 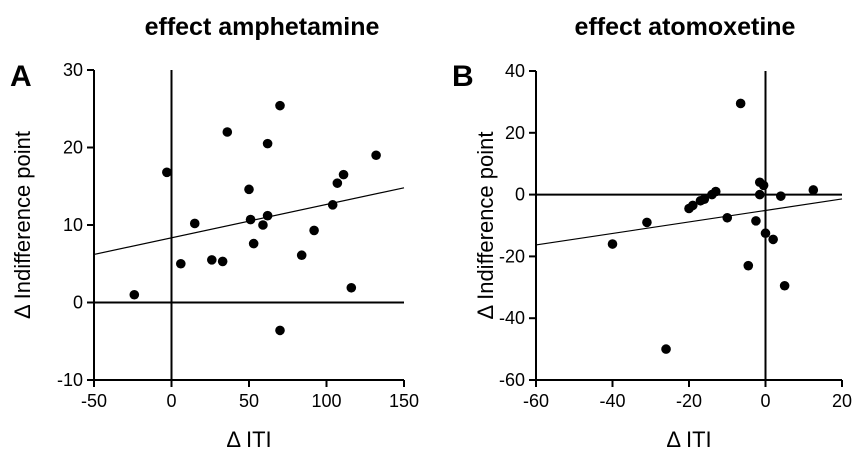 What do you see at coordinates (842, 401) in the screenshot?
I see `x-tick-label: 20` at bounding box center [842, 401].